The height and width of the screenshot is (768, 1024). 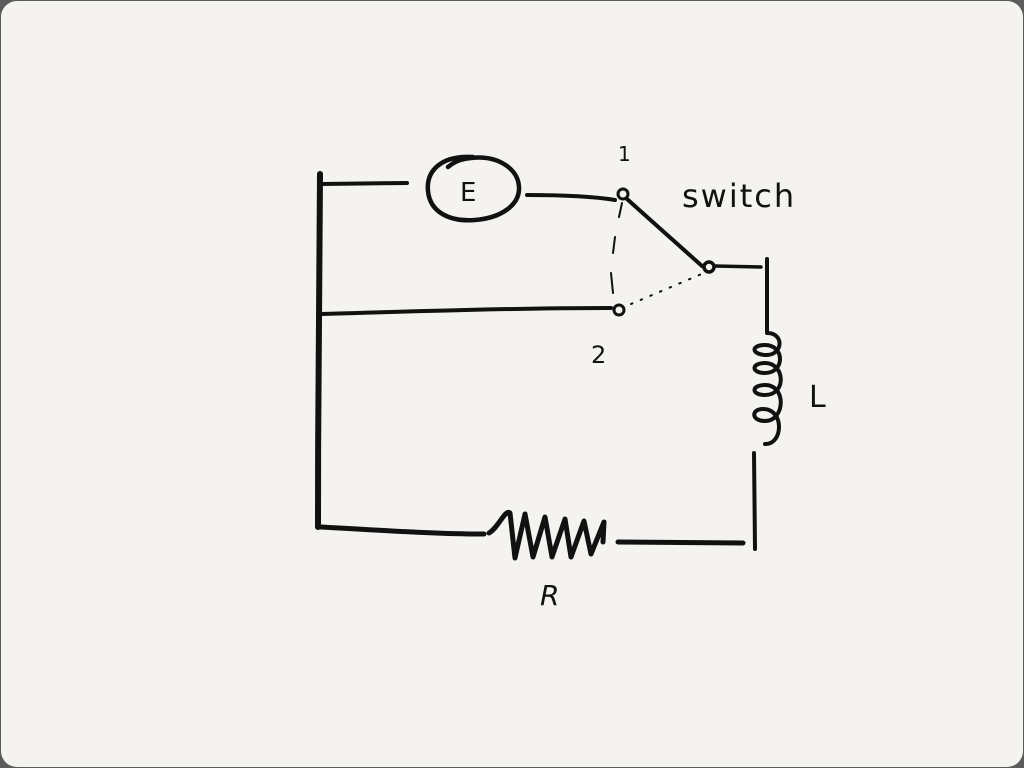 I want to click on right-wire-bottom, so click(x=754, y=501).